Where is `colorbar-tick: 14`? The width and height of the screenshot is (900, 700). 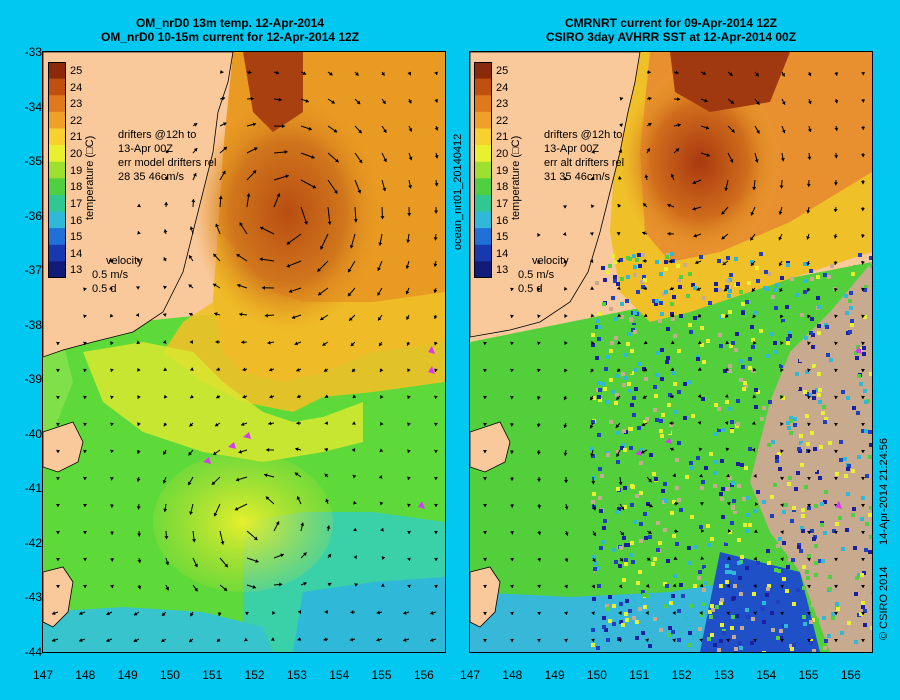
colorbar-tick: 14 is located at coordinates (502, 253).